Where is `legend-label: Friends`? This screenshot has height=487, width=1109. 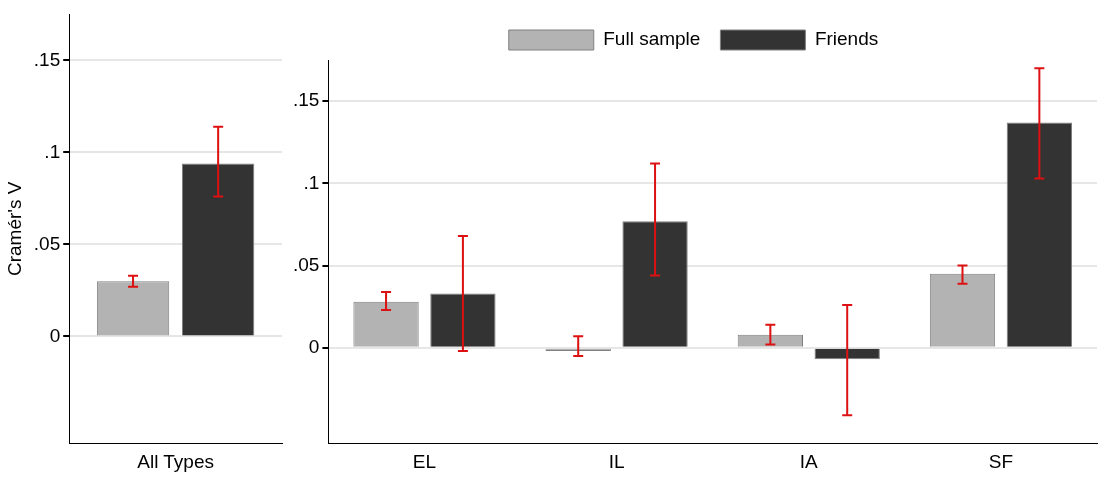 legend-label: Friends is located at coordinates (846, 39).